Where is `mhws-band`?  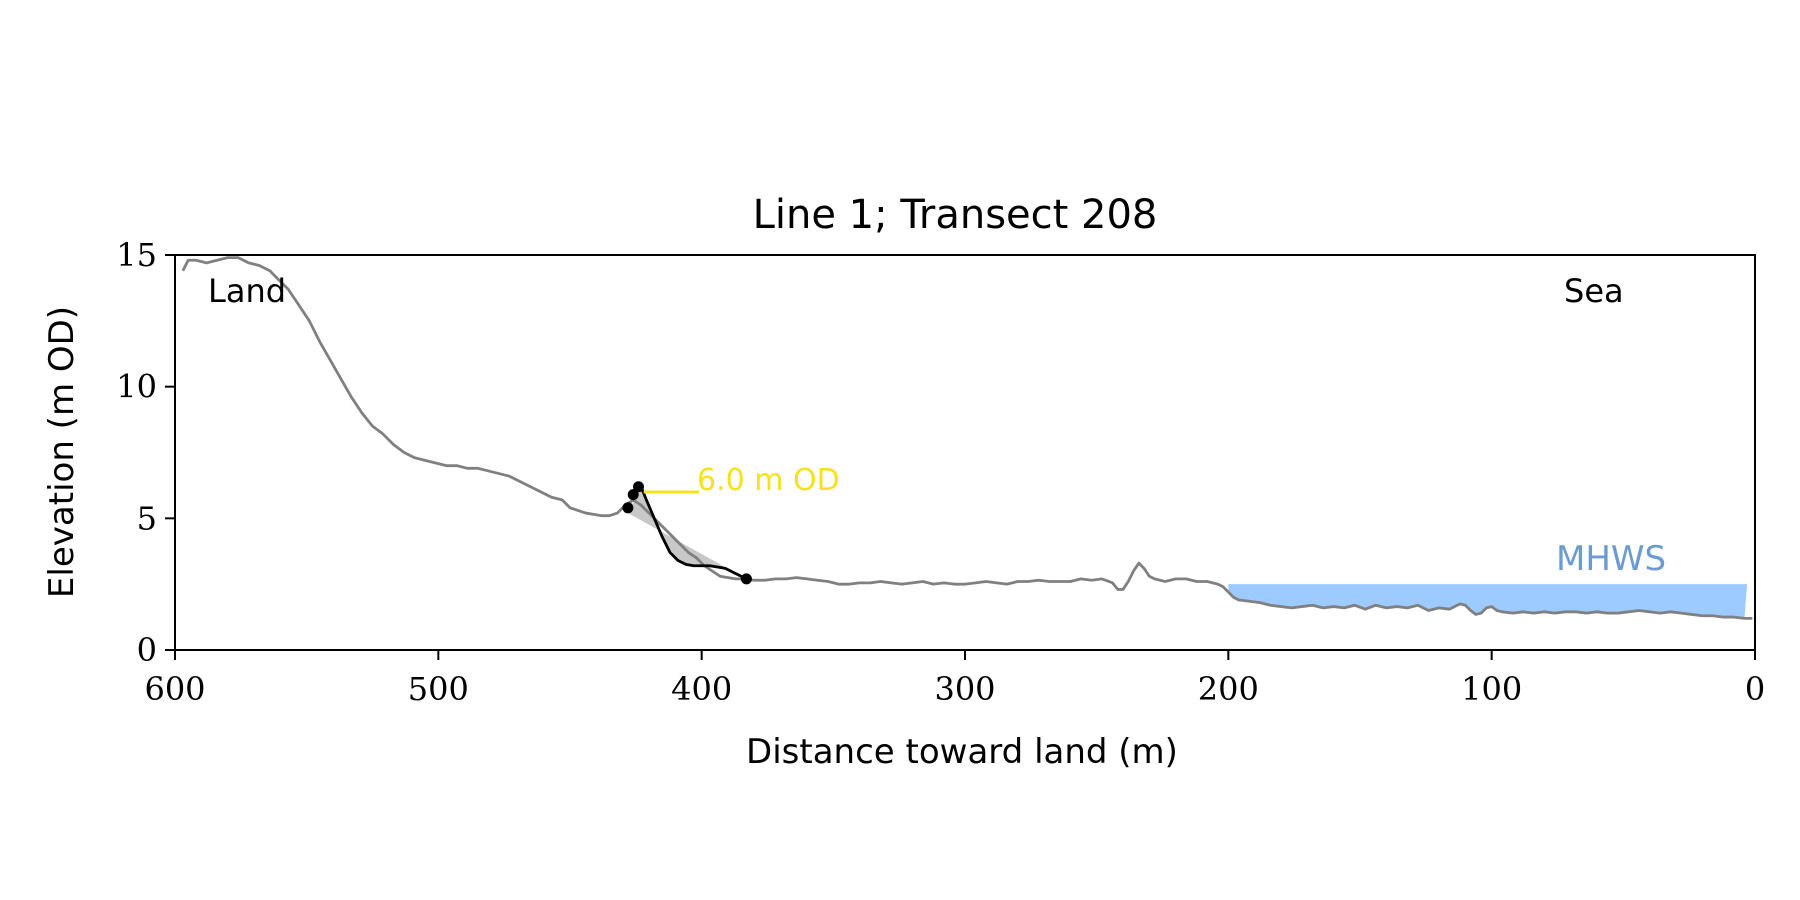
mhws-band is located at coordinates (1488, 601).